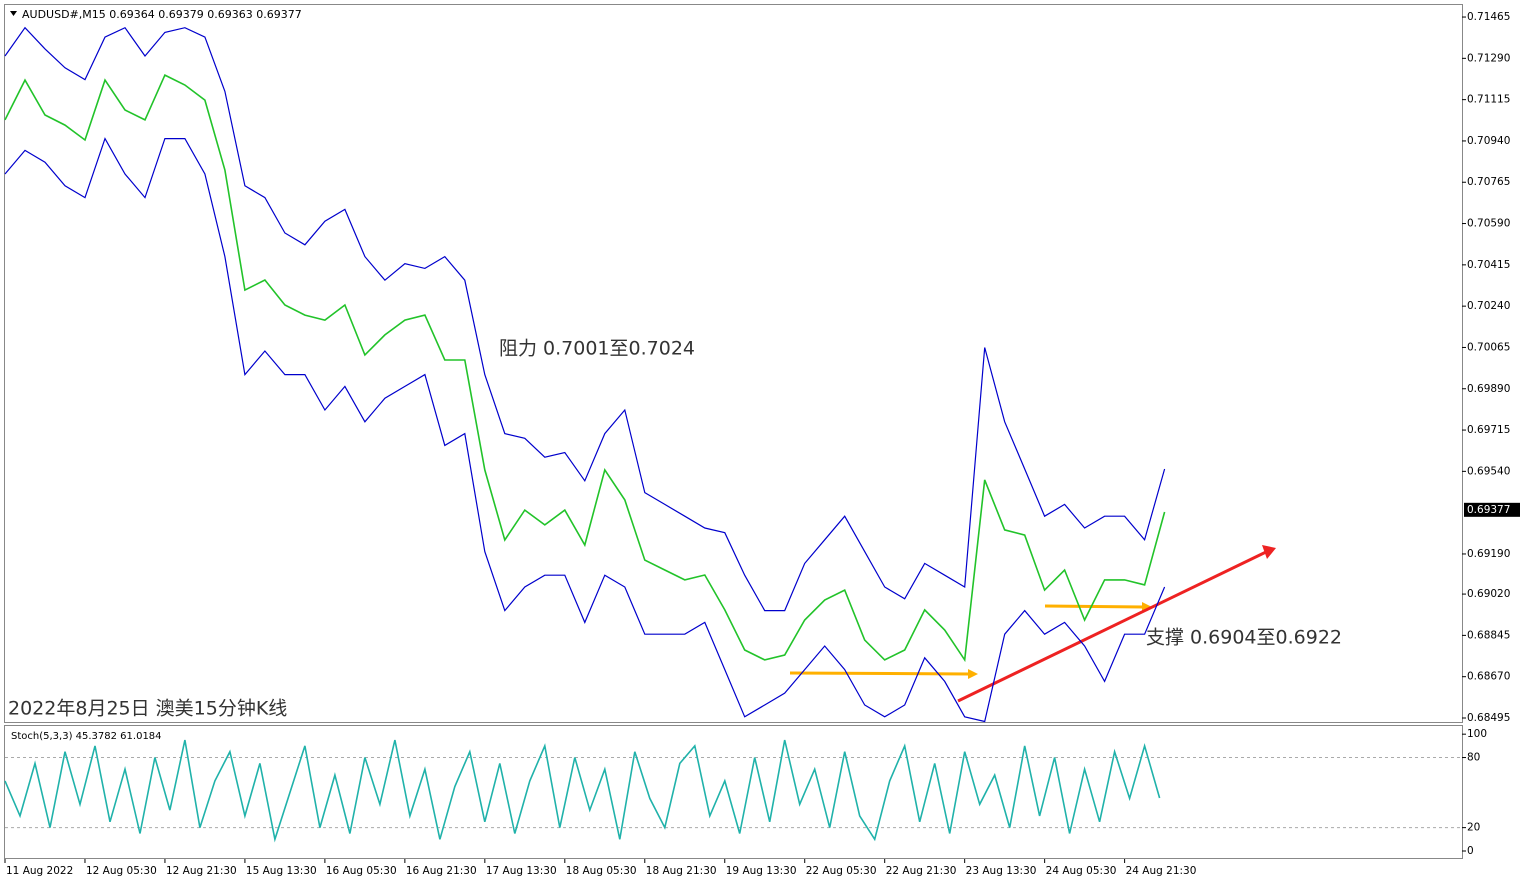  What do you see at coordinates (1488, 718) in the screenshot?
I see `y-tick-label: 0.68495` at bounding box center [1488, 718].